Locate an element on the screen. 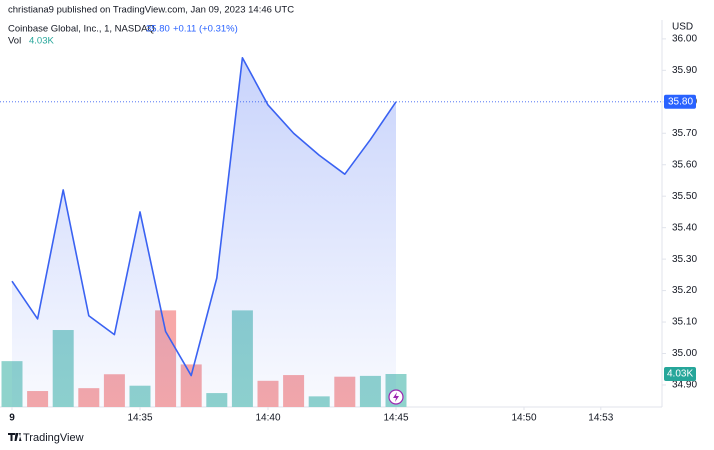 This screenshot has height=450, width=714. x-tick-label: 14:35 is located at coordinates (139, 418).